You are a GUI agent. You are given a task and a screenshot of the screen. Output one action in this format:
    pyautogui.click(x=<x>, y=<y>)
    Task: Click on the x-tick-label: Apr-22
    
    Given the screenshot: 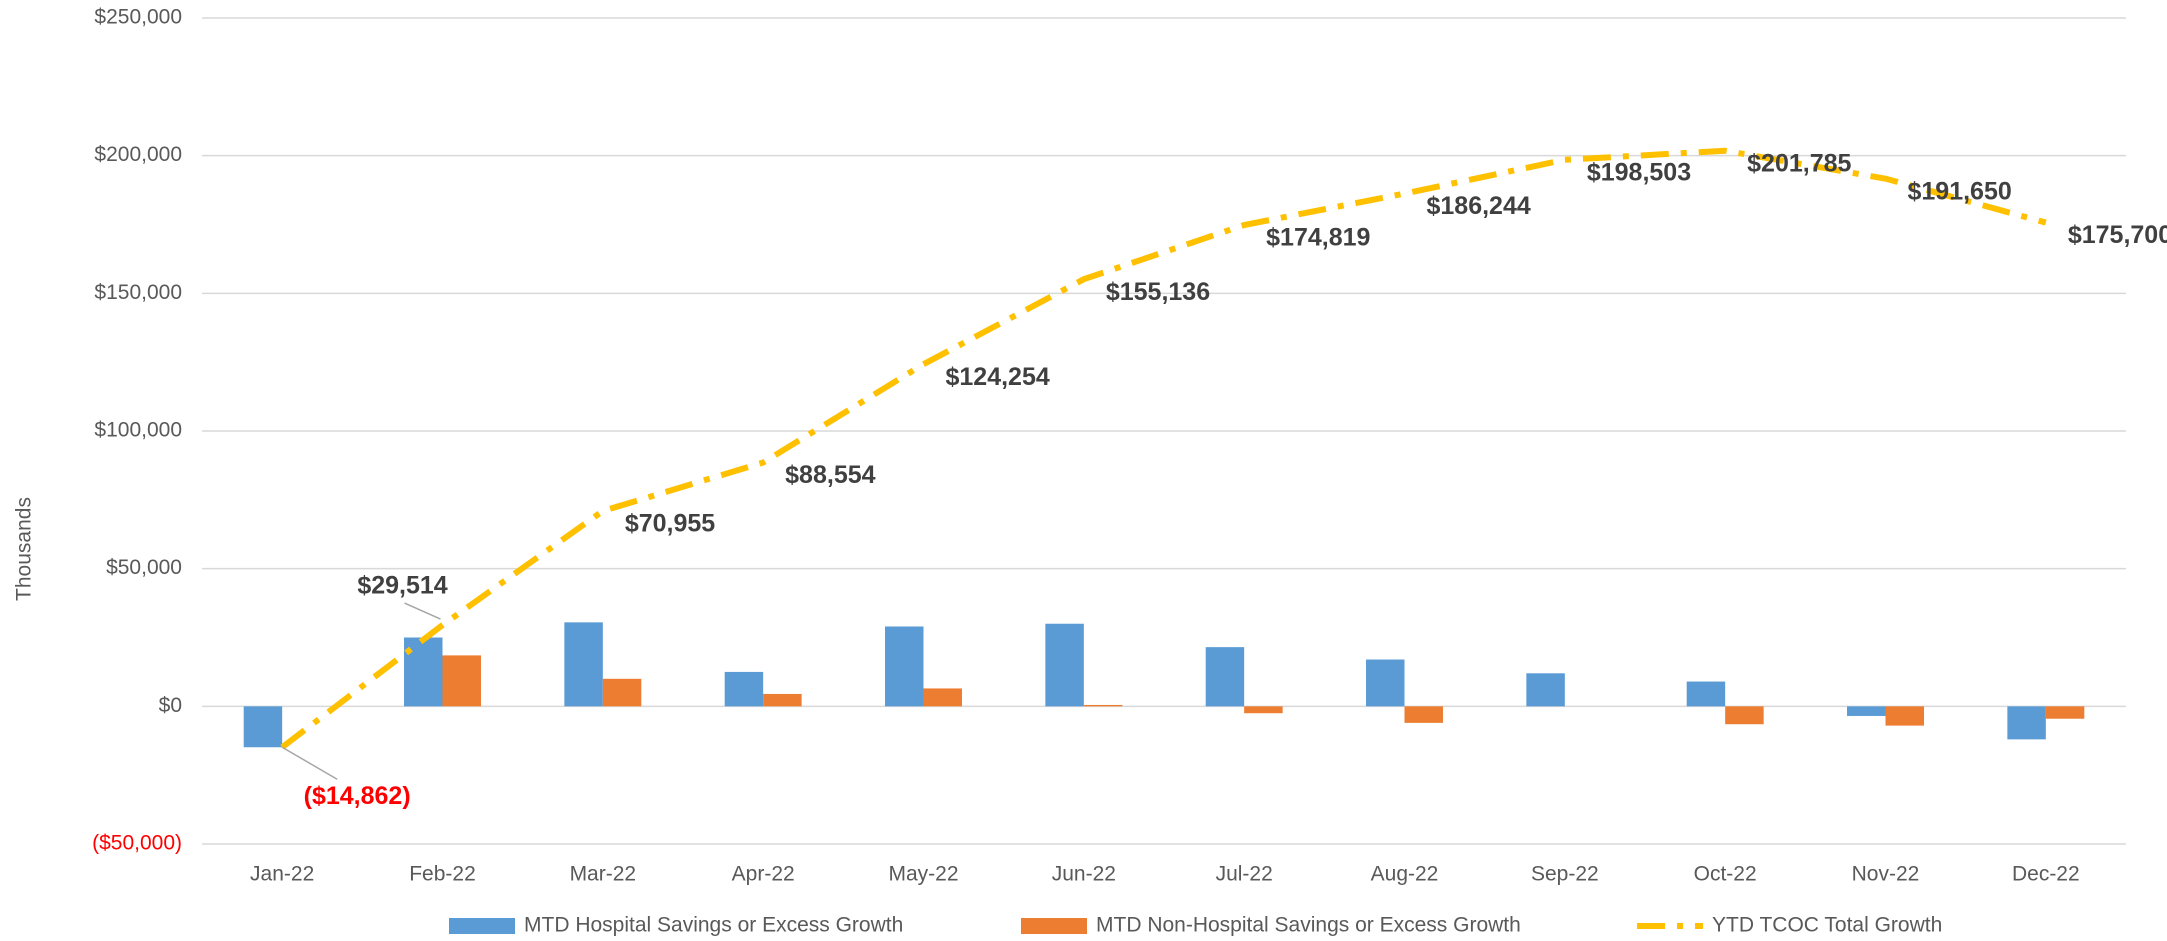 What is the action you would take?
    pyautogui.click(x=763, y=874)
    